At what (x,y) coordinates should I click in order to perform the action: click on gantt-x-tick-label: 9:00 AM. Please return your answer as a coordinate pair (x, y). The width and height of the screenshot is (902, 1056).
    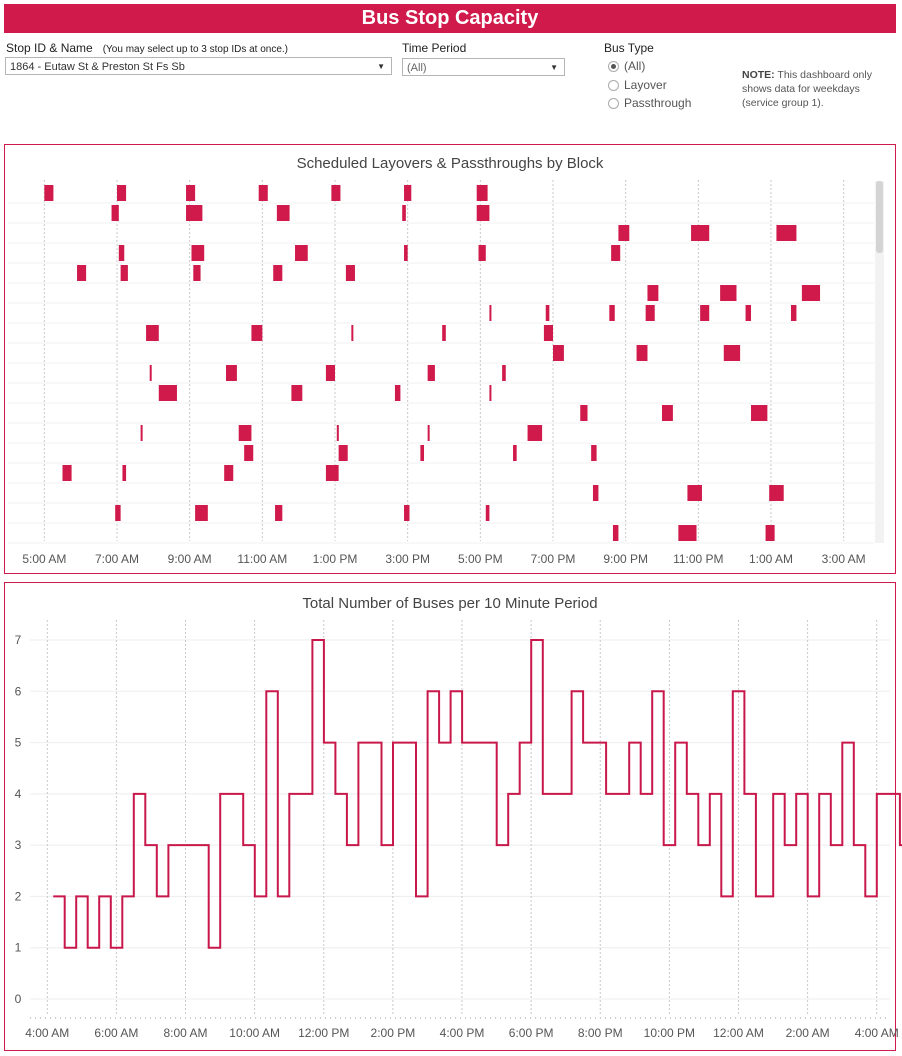
    Looking at the image, I should click on (190, 559).